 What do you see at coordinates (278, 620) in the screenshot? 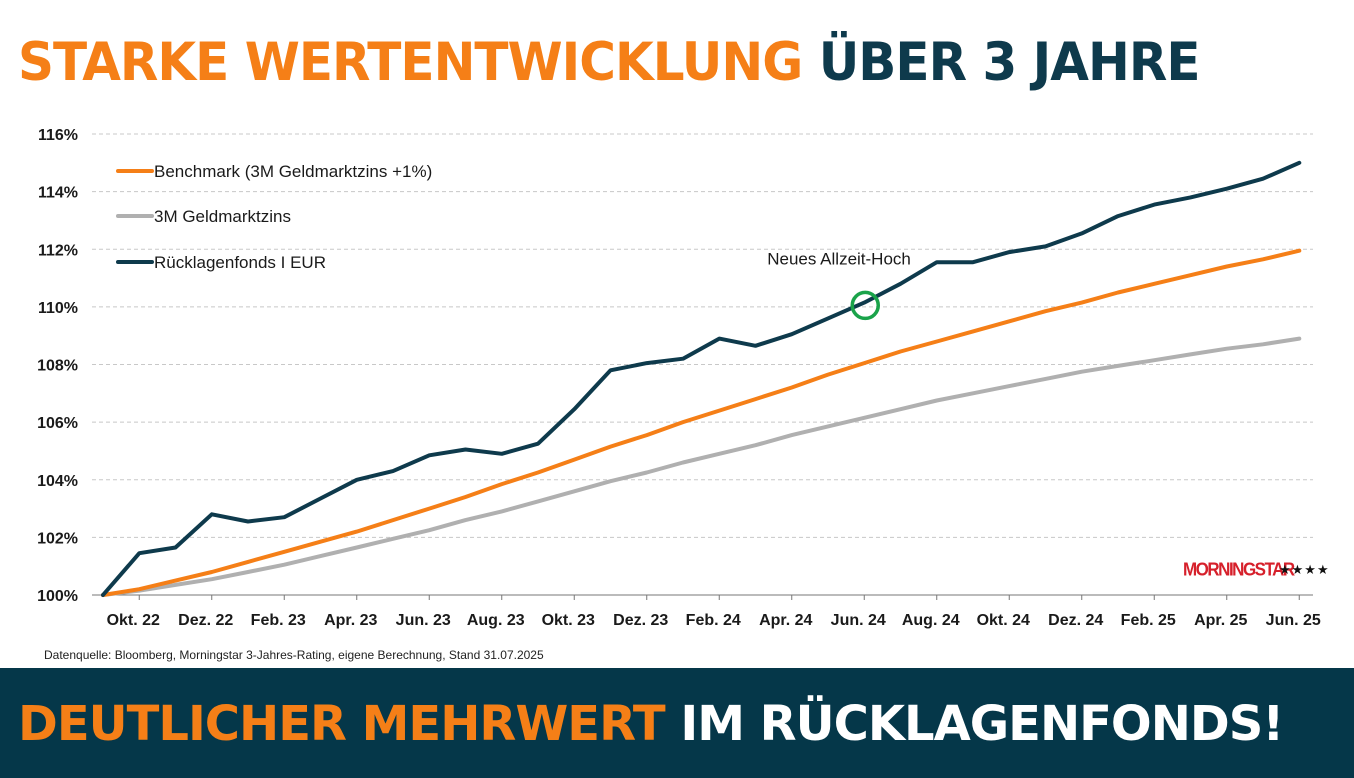
I see `x-tick-label: Feb. 23` at bounding box center [278, 620].